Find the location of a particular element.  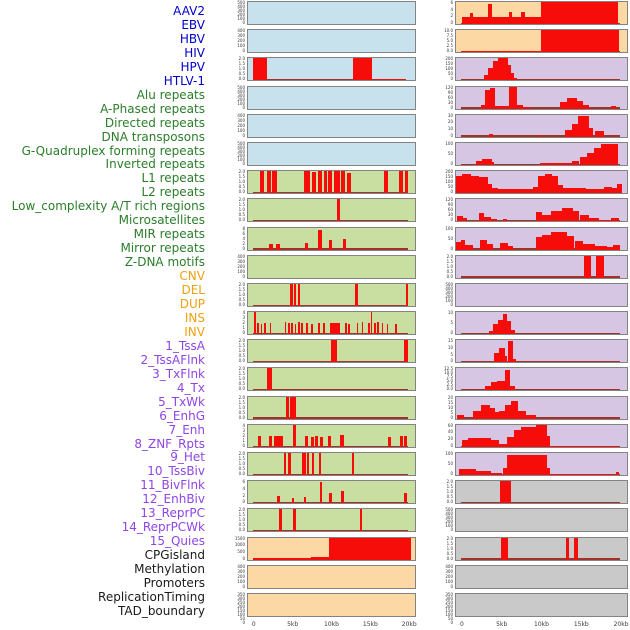

y-tick-label: 12.5 is located at coordinates (448, 369).